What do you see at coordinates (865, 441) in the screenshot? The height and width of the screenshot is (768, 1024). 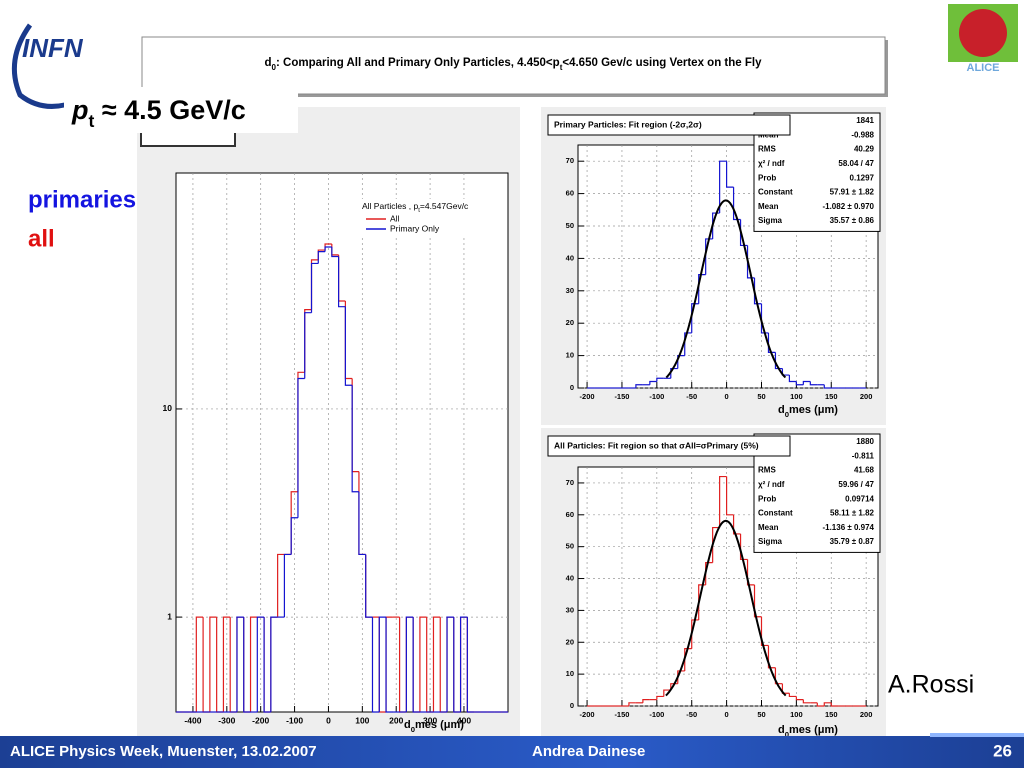 I see `stats-value: 1880` at bounding box center [865, 441].